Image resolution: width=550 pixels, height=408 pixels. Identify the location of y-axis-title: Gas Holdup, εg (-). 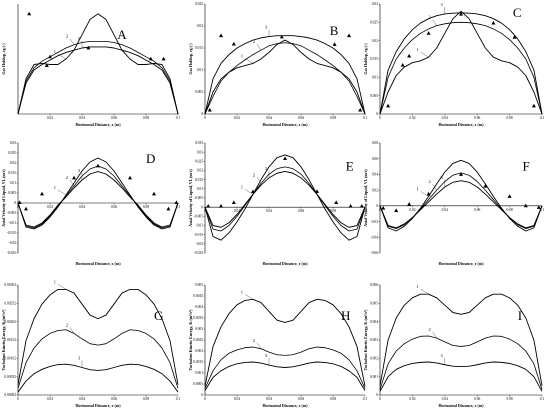
(190, 59).